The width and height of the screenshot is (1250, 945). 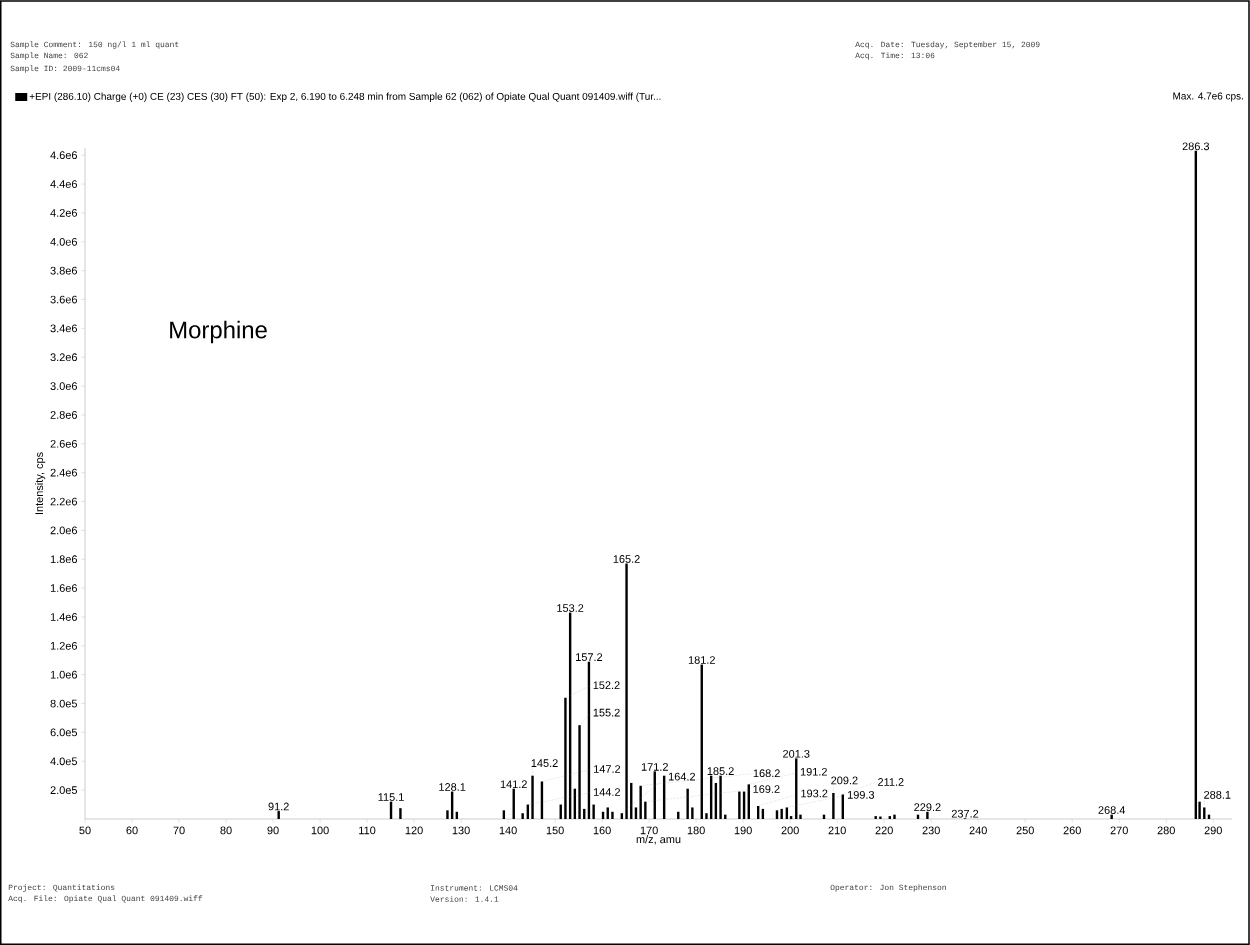 I want to click on y-tick-label: 2.6e6, so click(x=63, y=443).